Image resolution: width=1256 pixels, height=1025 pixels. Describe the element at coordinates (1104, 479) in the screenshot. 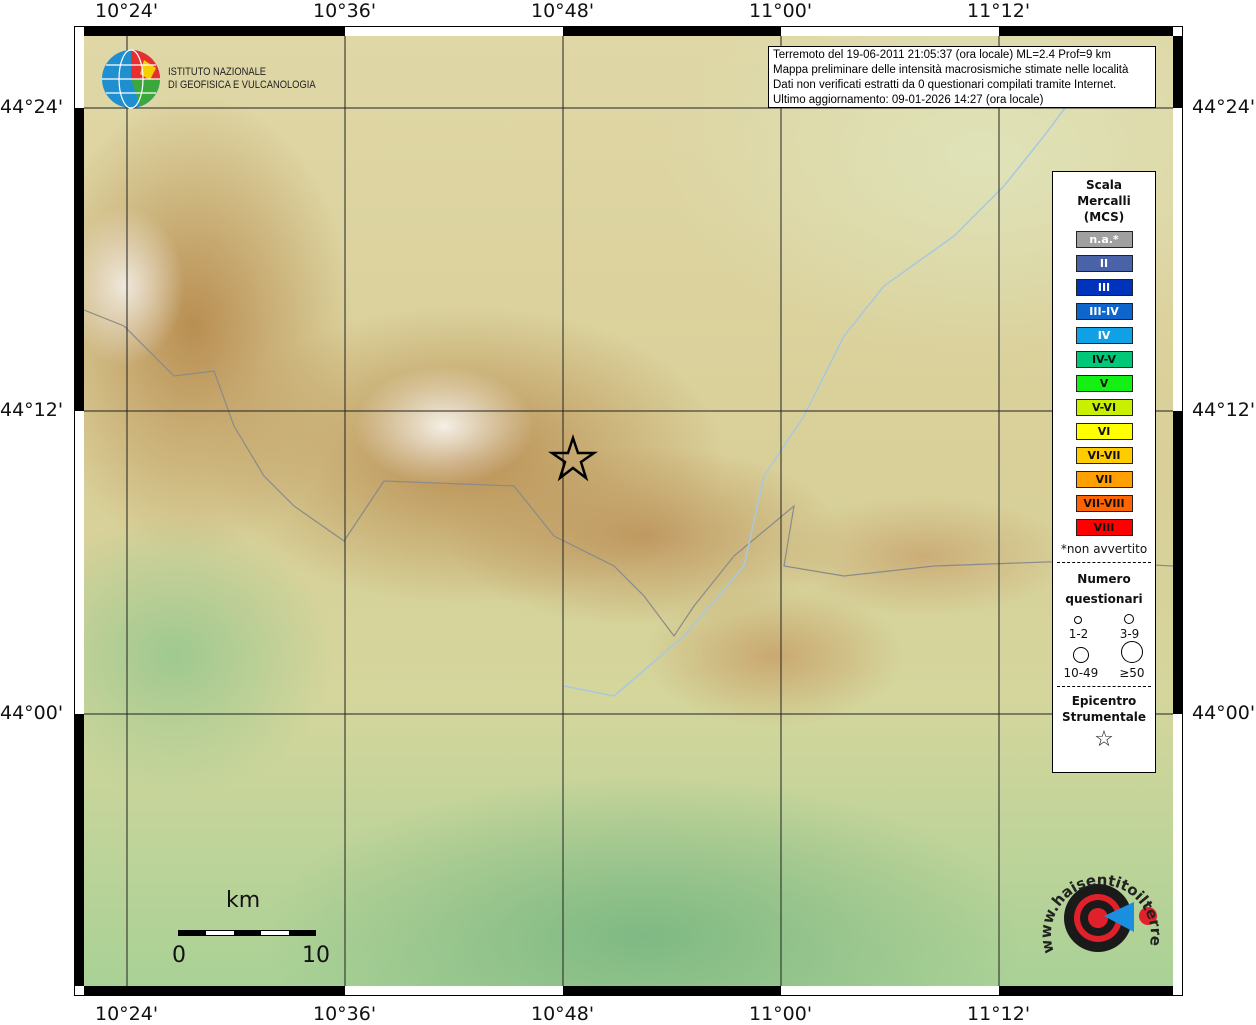

I see `legend-swatch: VII` at that location.